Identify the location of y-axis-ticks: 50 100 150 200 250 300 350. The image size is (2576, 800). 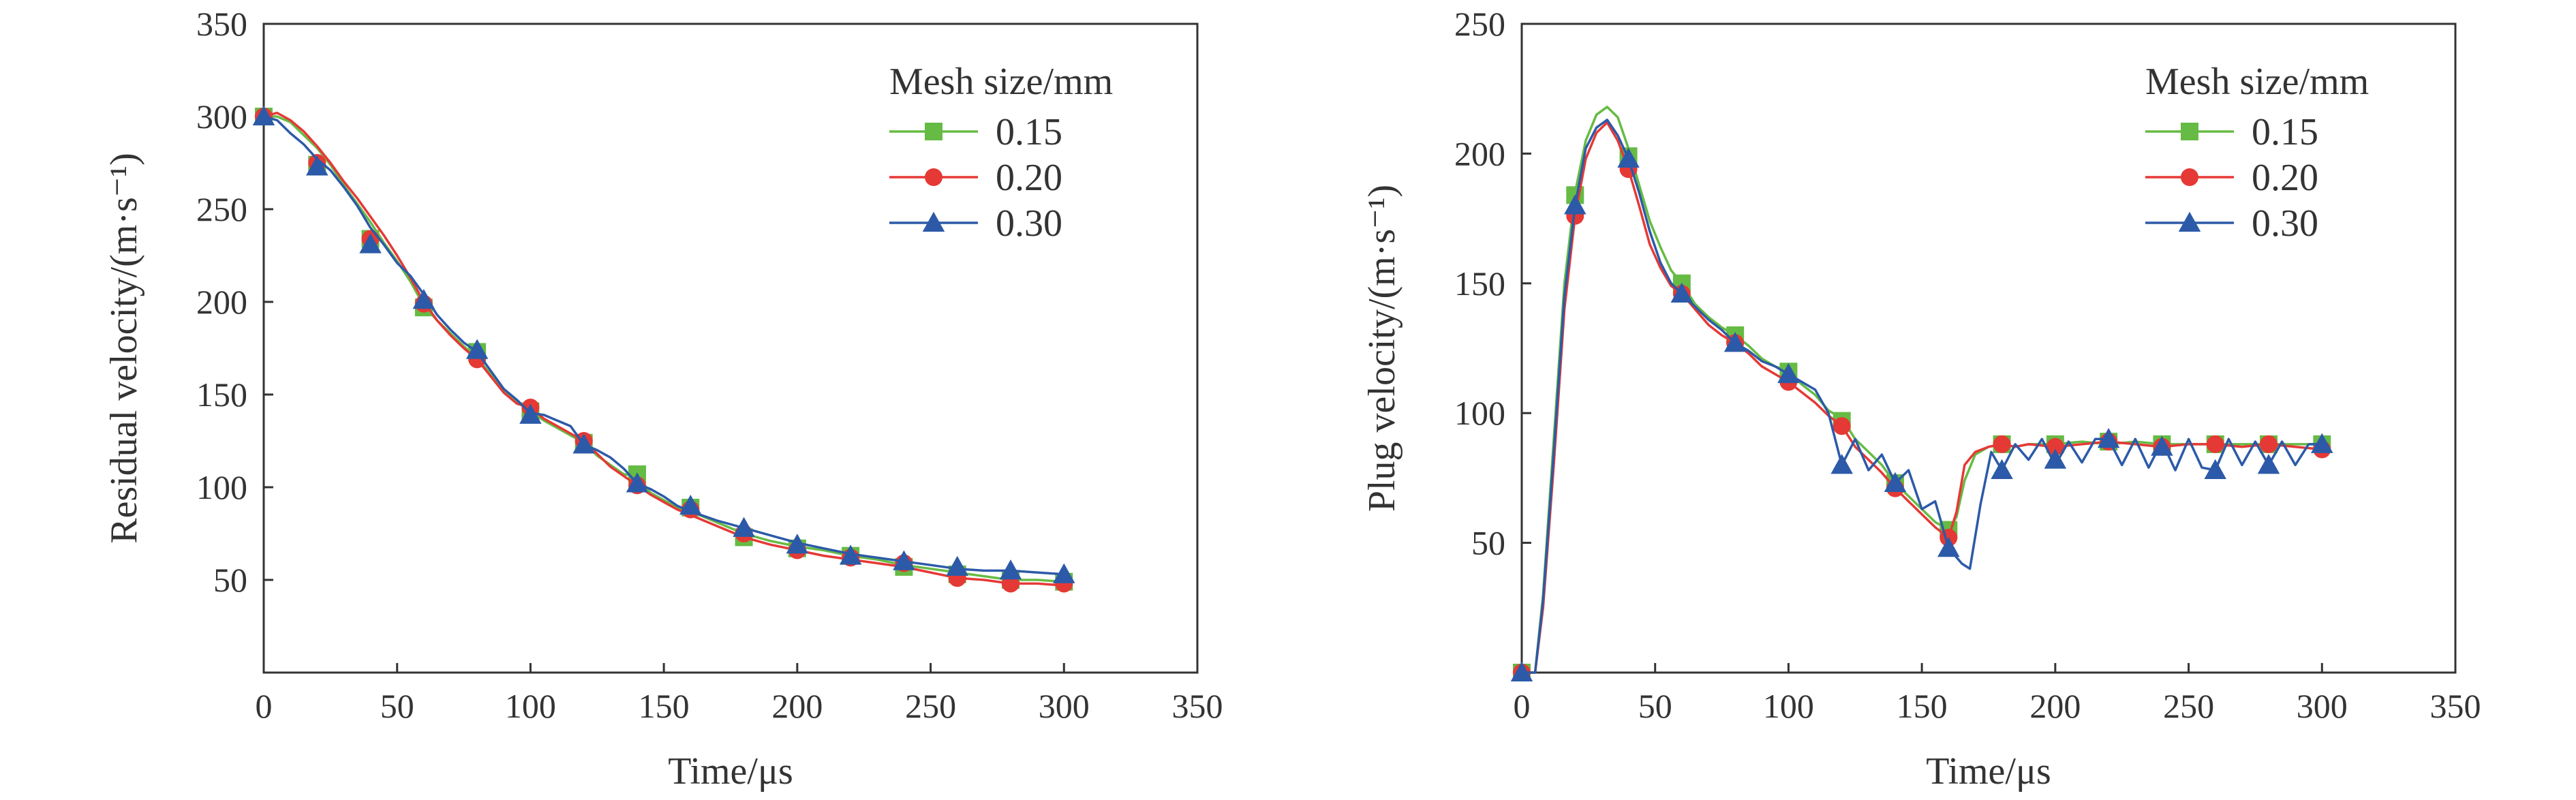
(235, 302).